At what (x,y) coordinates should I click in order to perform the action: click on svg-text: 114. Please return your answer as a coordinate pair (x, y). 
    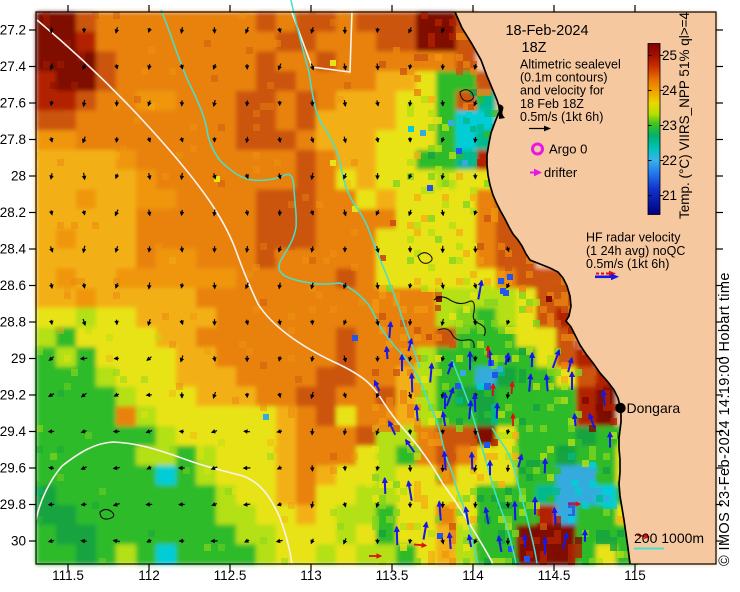
    Looking at the image, I should click on (473, 575).